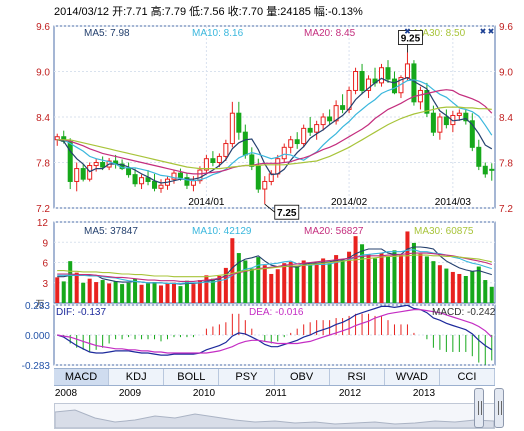  I want to click on macd-tick-label: 0.283, so click(37, 306).